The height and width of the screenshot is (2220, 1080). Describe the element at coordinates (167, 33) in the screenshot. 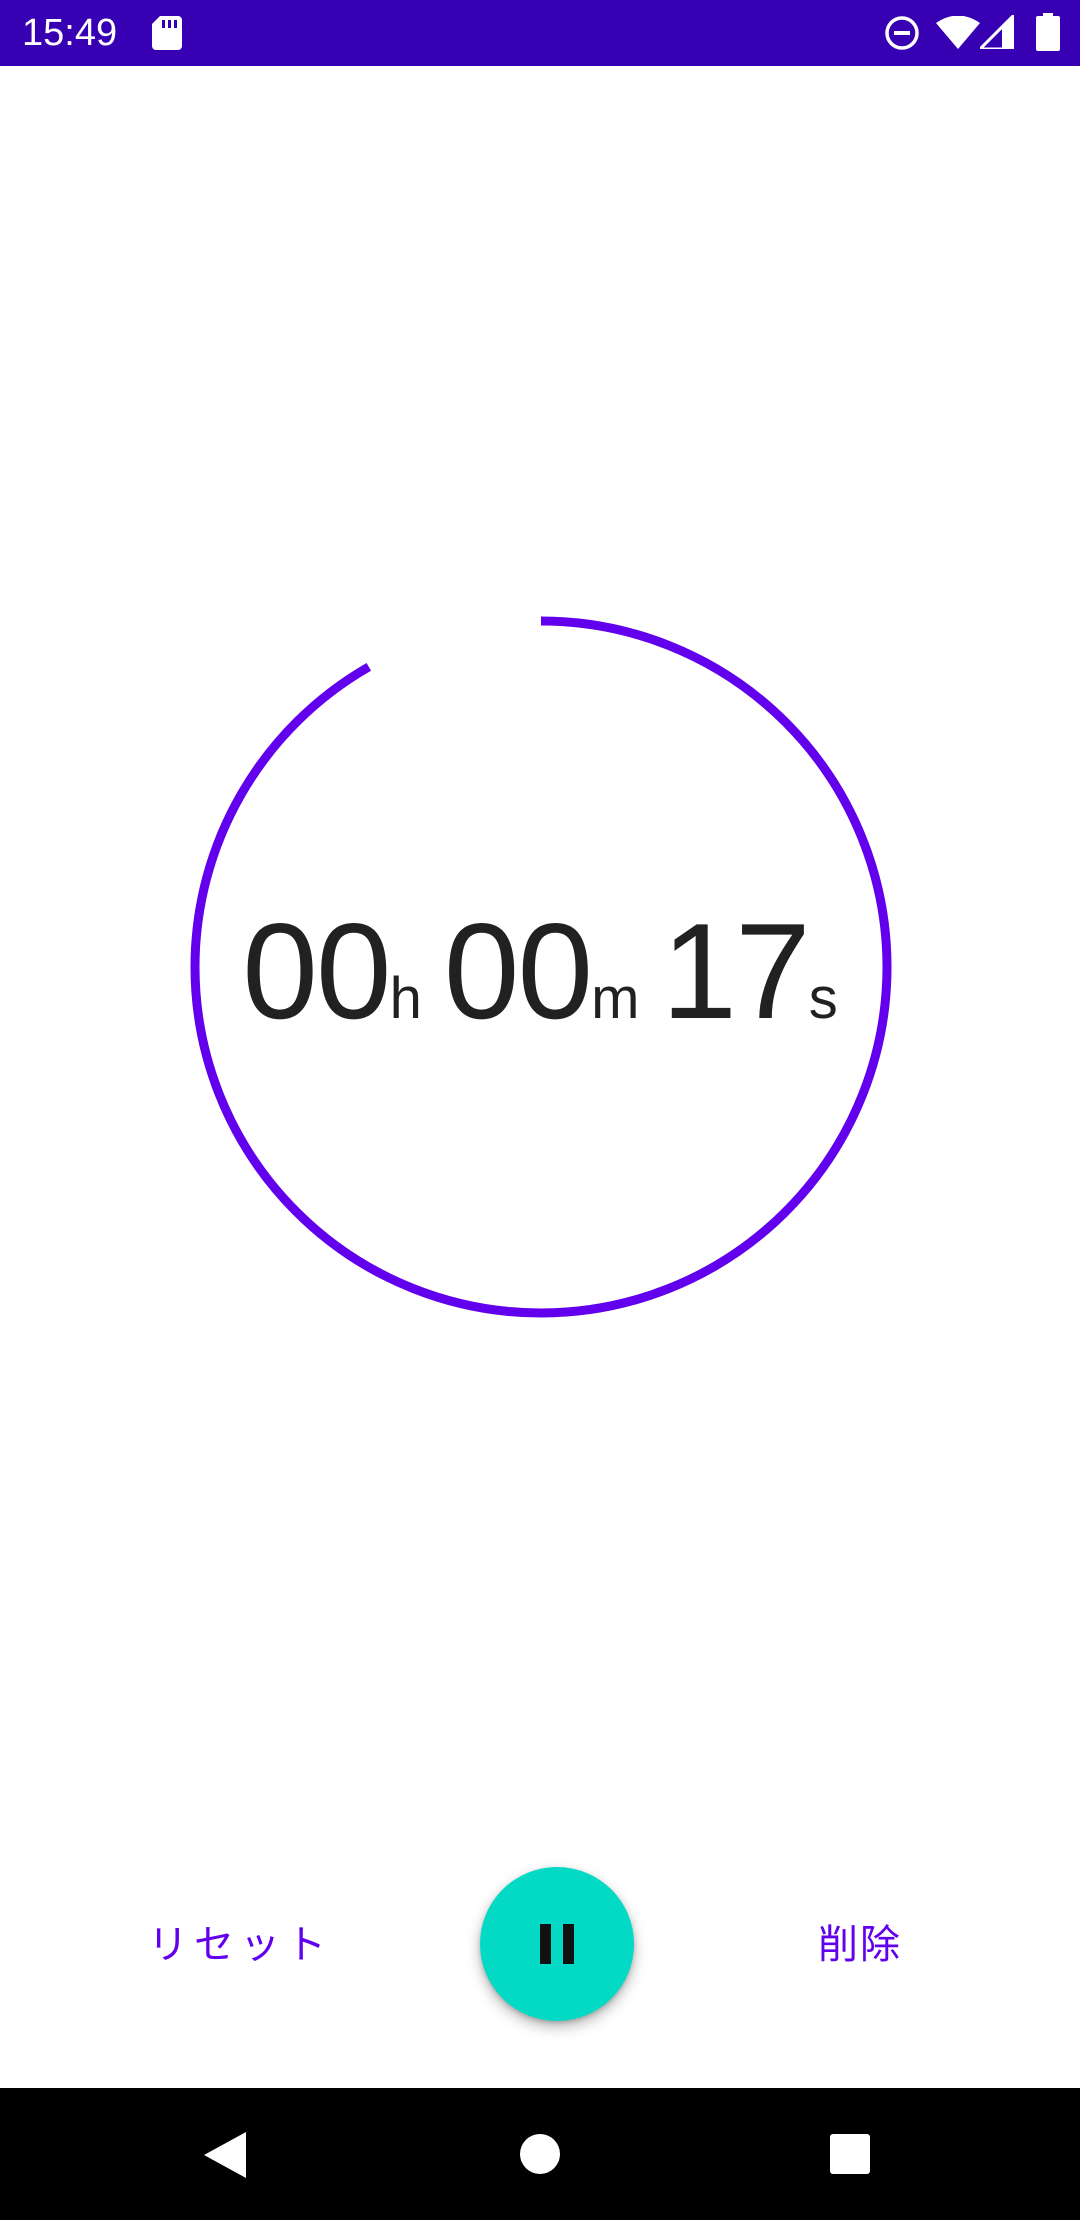

I see `sd-card-icon` at that location.